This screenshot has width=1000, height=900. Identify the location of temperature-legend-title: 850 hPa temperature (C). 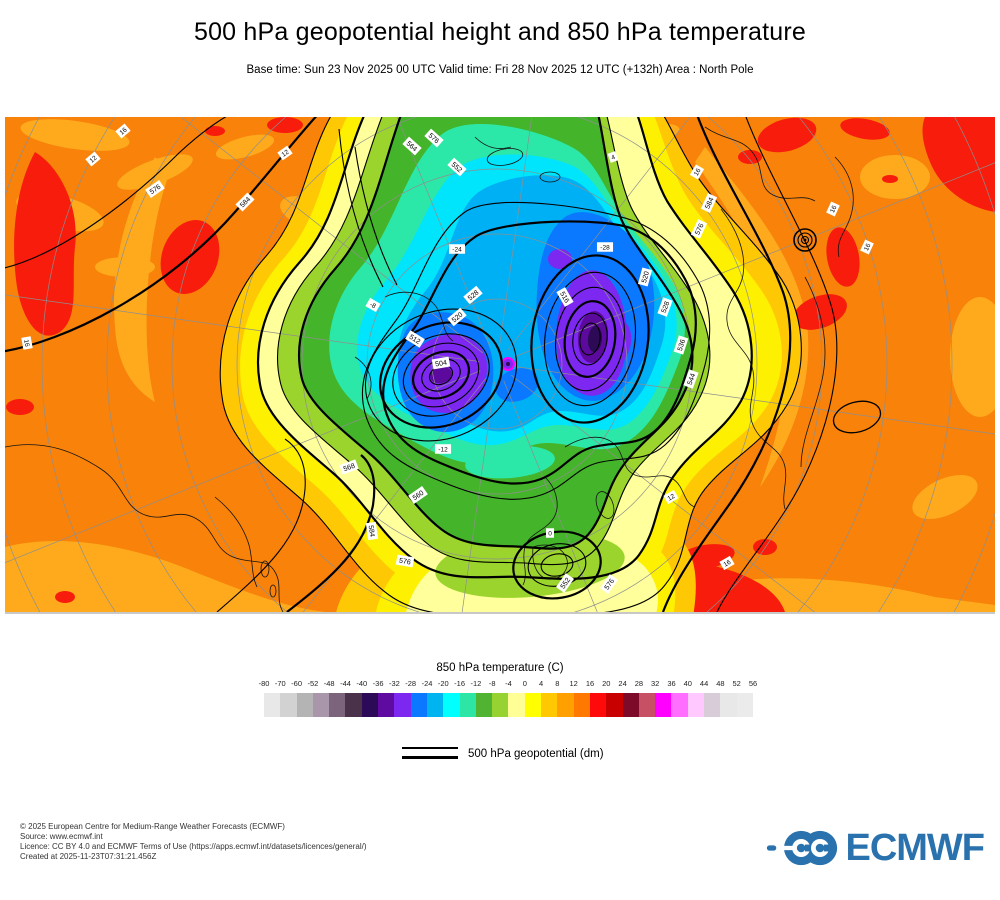
(500, 668).